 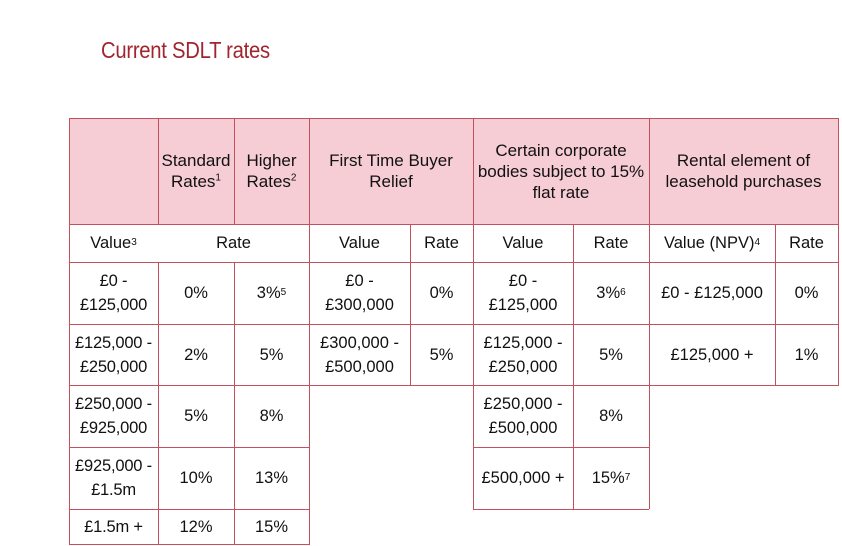 What do you see at coordinates (196, 293) in the screenshot?
I see `main-row-1-standard: 0%` at bounding box center [196, 293].